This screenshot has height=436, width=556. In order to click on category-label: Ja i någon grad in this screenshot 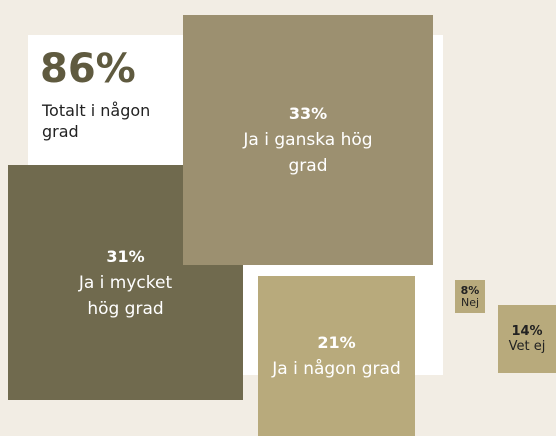, I will do `click(336, 369)`.